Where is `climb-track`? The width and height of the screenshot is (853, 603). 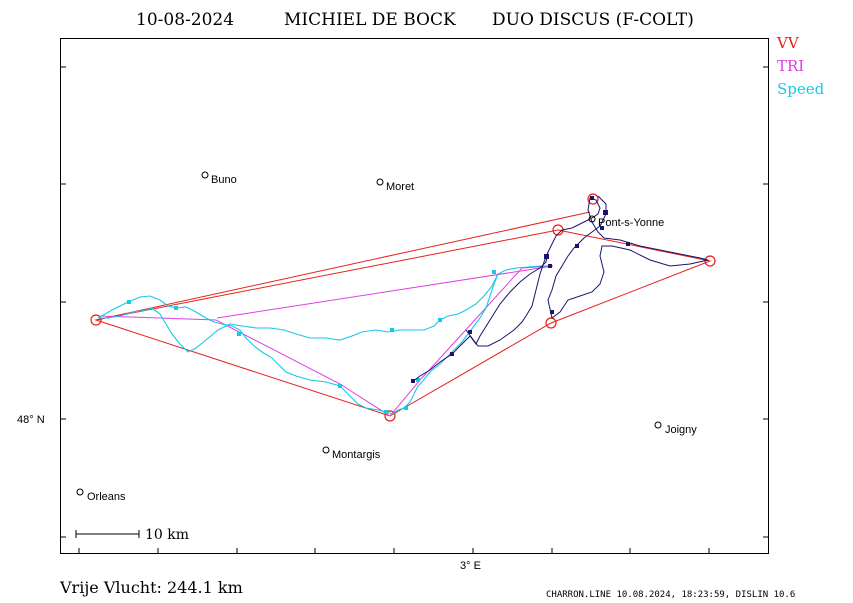
climb-track is located at coordinates (560, 289).